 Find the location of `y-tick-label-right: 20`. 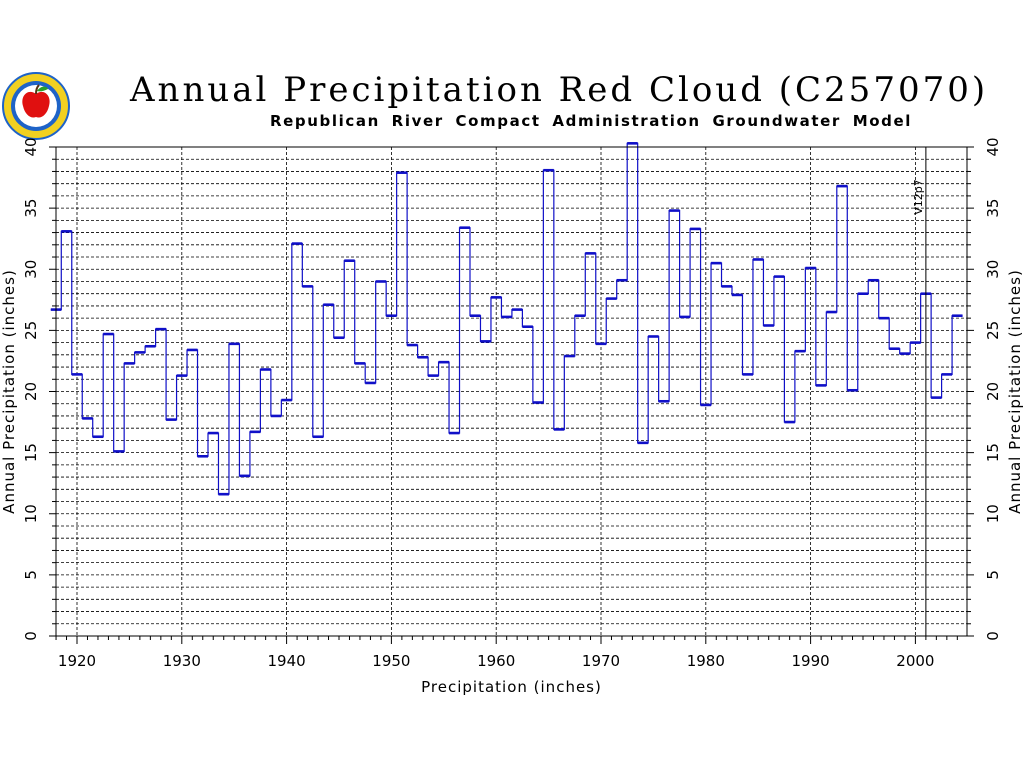

y-tick-label-right: 20 is located at coordinates (993, 391).